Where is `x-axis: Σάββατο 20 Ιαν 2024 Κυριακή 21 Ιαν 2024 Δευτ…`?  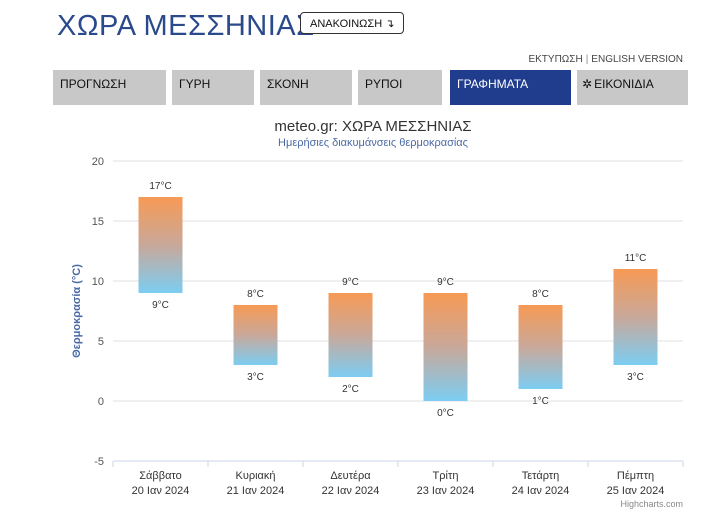
x-axis: Σάββατο 20 Ιαν 2024 Κυριακή 21 Ιαν 2024 Δευτ… is located at coordinates (398, 478).